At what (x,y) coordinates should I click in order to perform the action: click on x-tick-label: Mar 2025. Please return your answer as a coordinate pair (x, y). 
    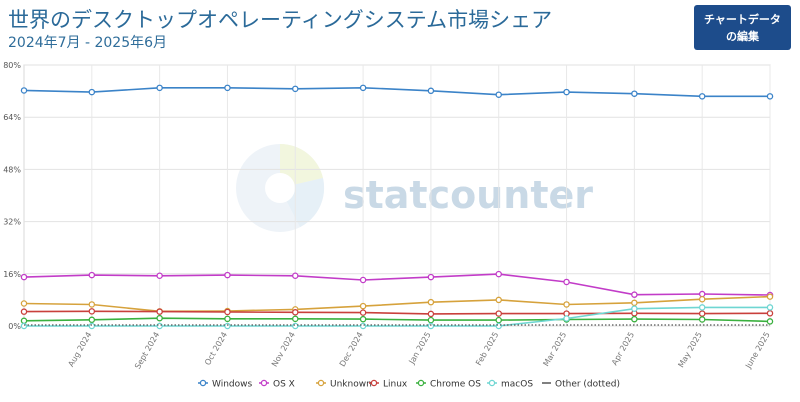
    Looking at the image, I should click on (554, 349).